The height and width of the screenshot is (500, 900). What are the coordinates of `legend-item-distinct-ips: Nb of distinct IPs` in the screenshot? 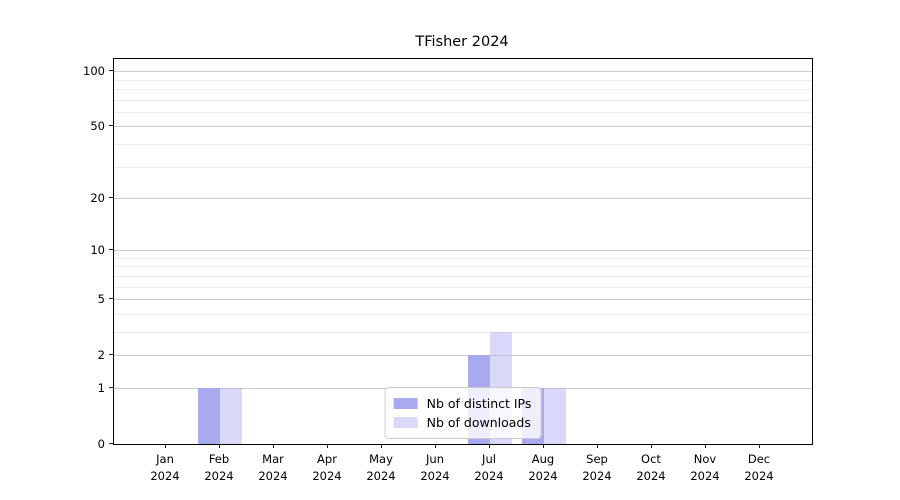 It's located at (462, 403).